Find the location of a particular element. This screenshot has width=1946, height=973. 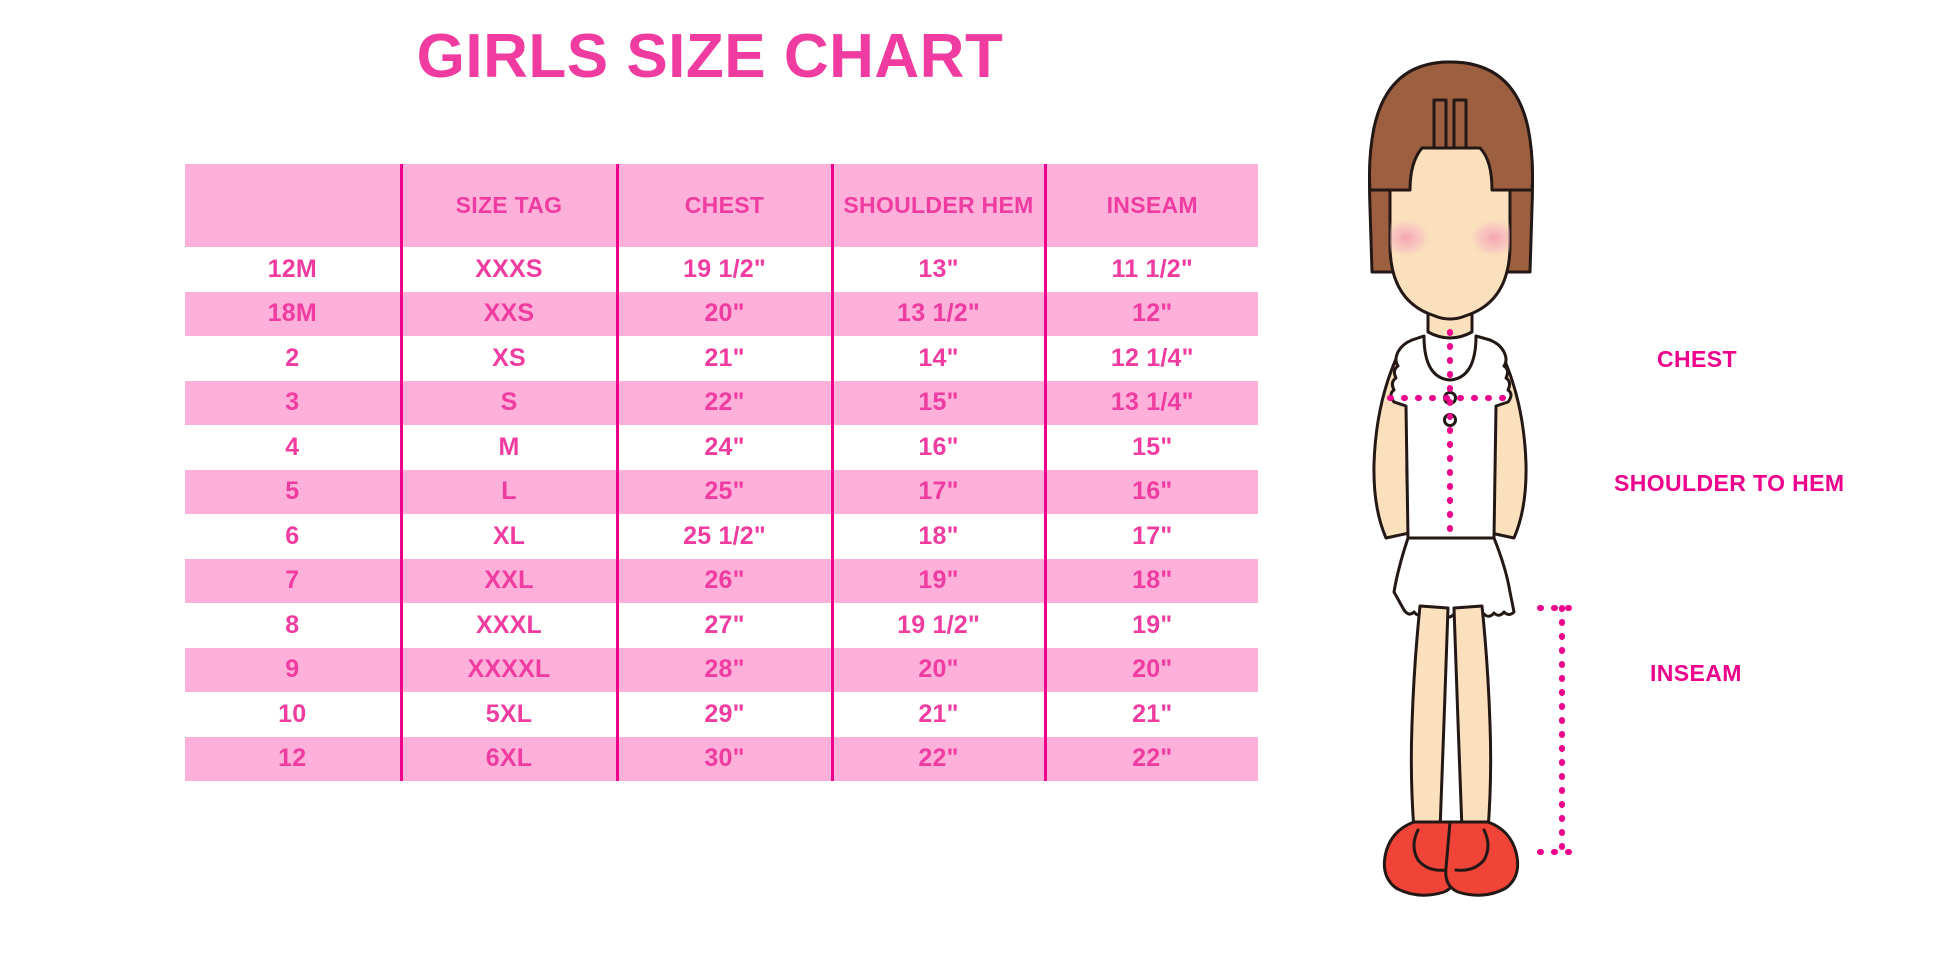

table-header: SIZE TAG CHEST SHOULDER HEM INSEAM is located at coordinates (721, 205).